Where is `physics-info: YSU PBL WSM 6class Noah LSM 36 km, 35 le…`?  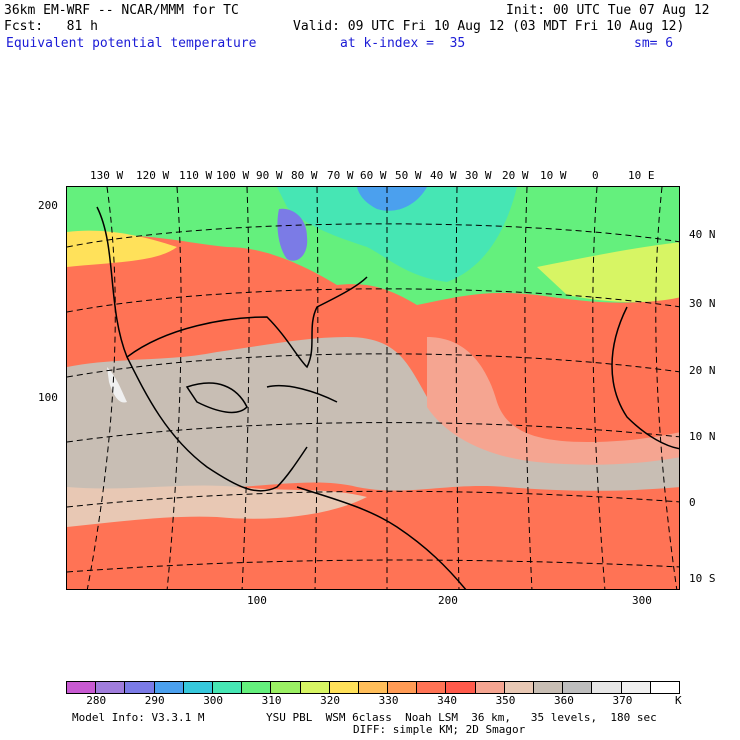 physics-info: YSU PBL WSM 6class Noah LSM 36 km, 35 le… is located at coordinates (461, 717).